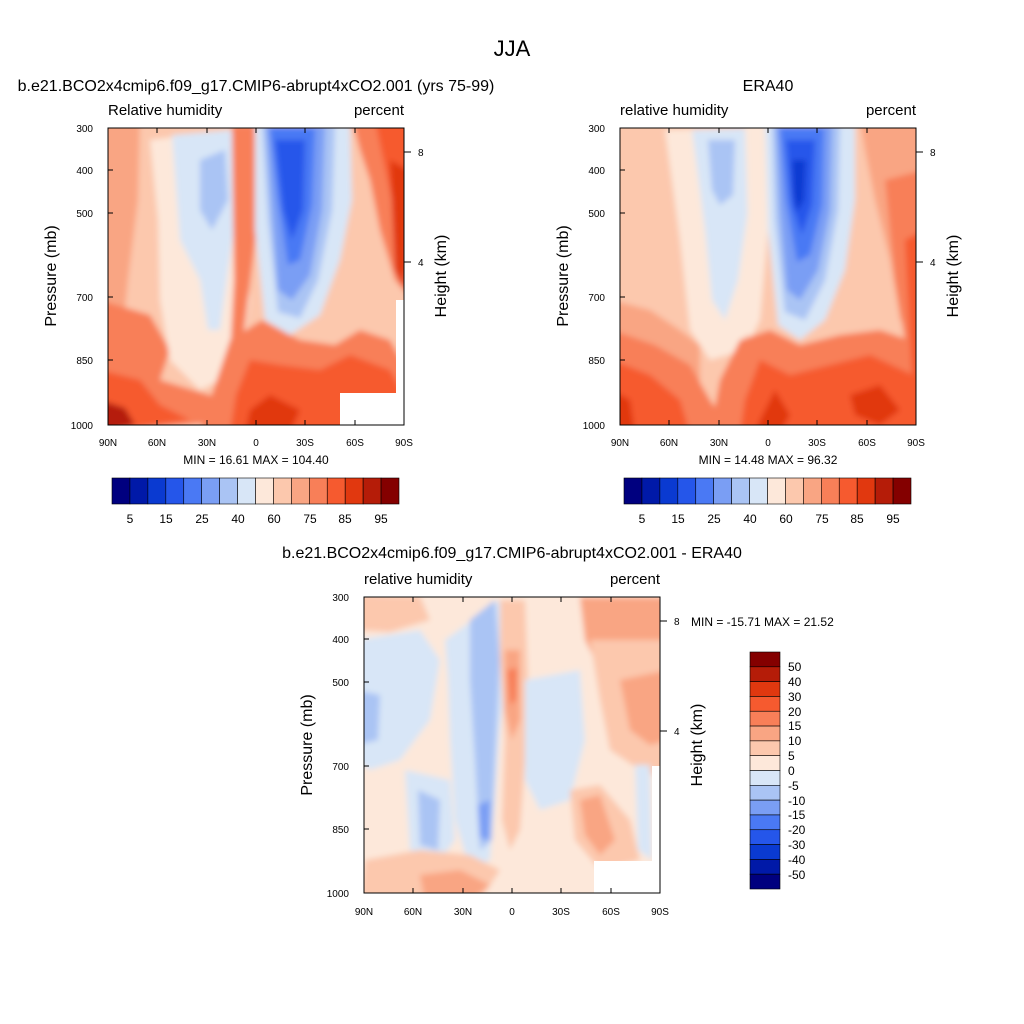 This screenshot has width=1024, height=1024. I want to click on colorbar-label: 15, so click(795, 726).